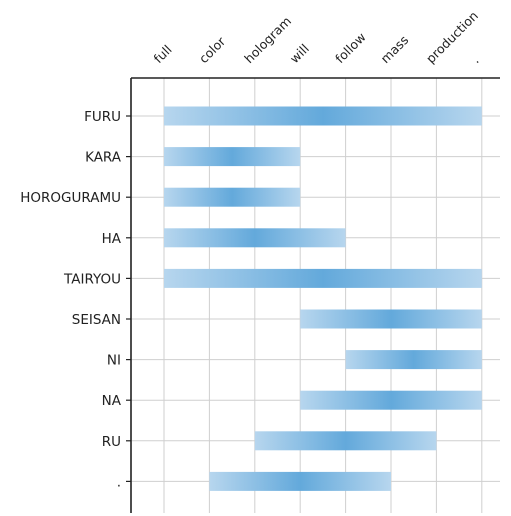 The width and height of the screenshot is (511, 516). I want to click on row-labels: FURU KARA HOROGURAMU HA TAIRYOU SEISAN NI NA RU., so click(70, 299).